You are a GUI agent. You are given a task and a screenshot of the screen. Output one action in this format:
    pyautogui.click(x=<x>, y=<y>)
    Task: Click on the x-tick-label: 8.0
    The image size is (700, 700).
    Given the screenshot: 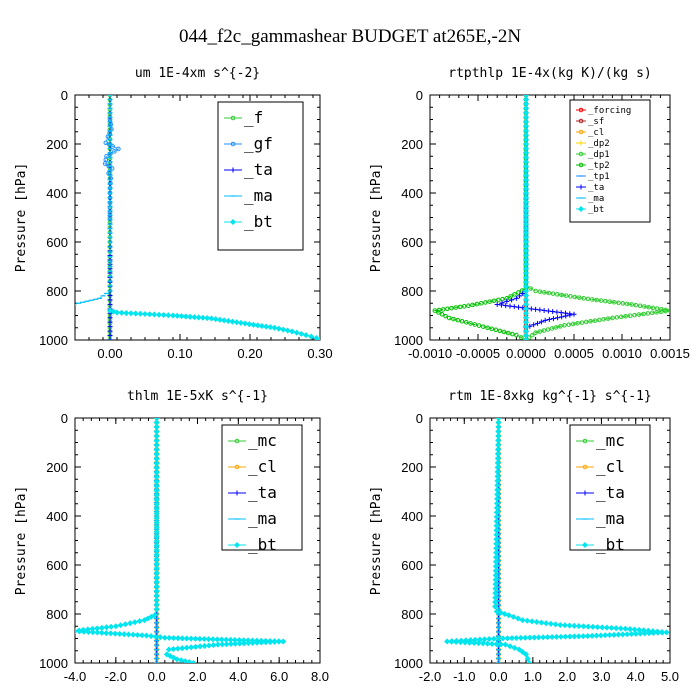 What is the action you would take?
    pyautogui.click(x=320, y=676)
    